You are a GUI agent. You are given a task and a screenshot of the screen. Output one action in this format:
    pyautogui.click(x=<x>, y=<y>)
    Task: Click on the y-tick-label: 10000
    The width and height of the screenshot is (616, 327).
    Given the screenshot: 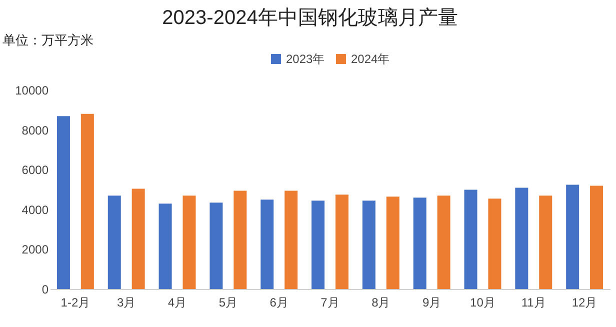 What is the action you would take?
    pyautogui.click(x=32, y=91)
    